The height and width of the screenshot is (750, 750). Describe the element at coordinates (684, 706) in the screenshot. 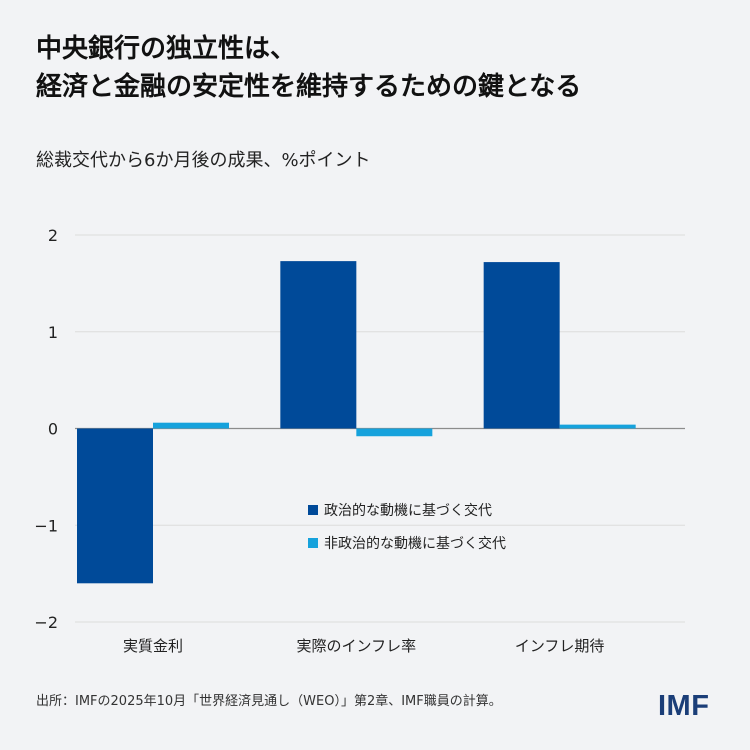

I see `imf-logo: IMF` at that location.